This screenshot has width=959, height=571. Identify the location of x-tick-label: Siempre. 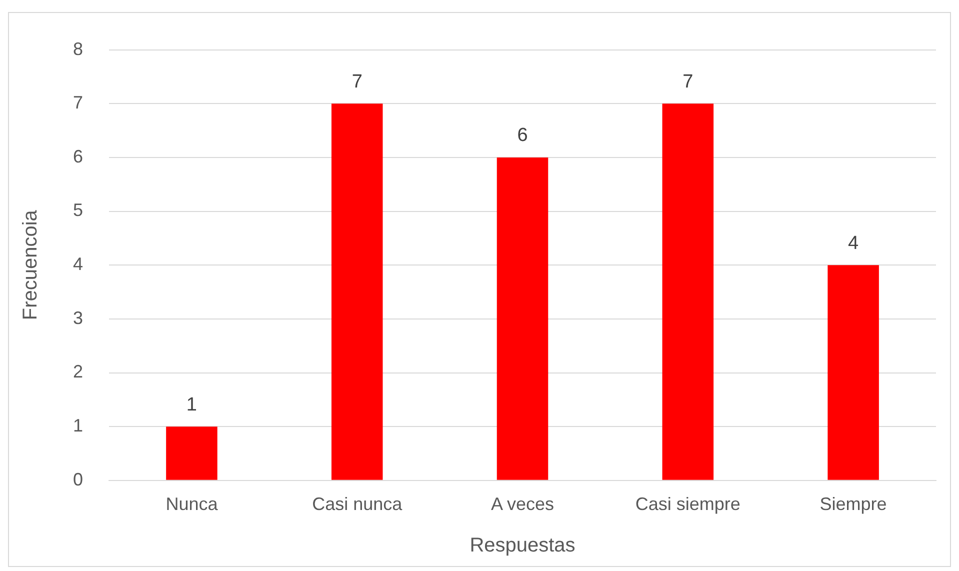
(853, 504).